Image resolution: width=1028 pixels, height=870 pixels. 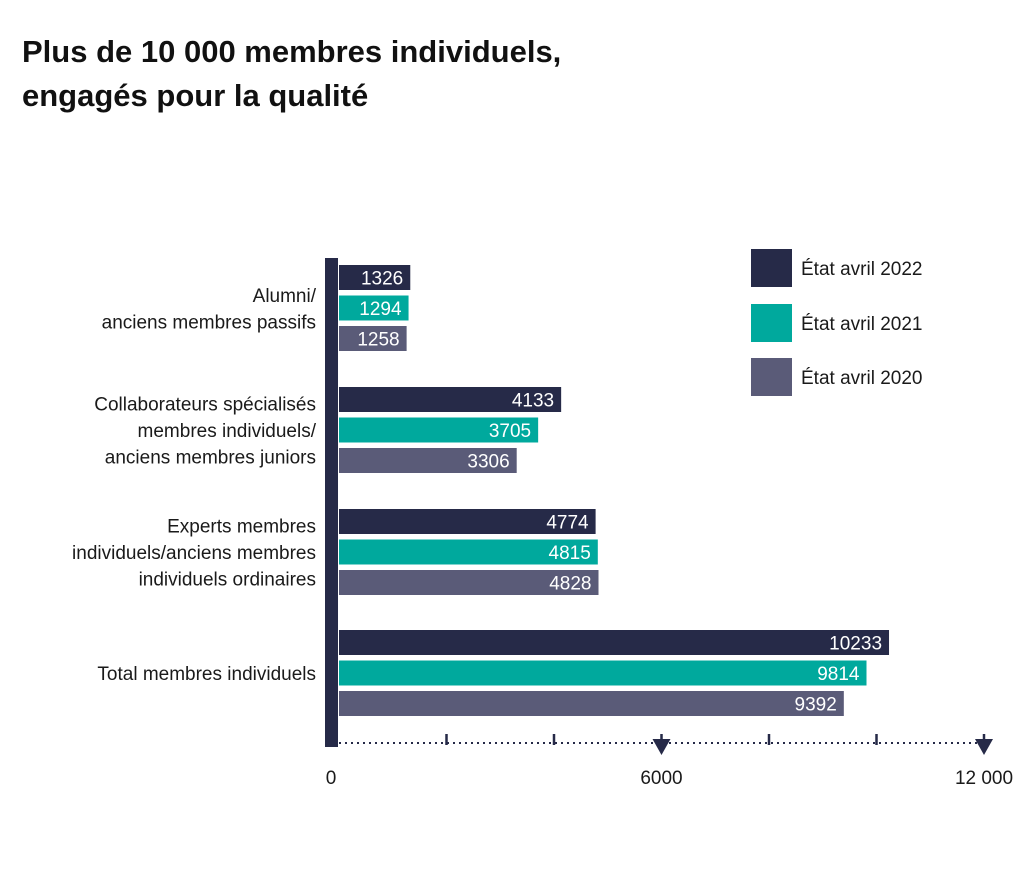 I want to click on value-label: 1258, so click(x=378, y=340).